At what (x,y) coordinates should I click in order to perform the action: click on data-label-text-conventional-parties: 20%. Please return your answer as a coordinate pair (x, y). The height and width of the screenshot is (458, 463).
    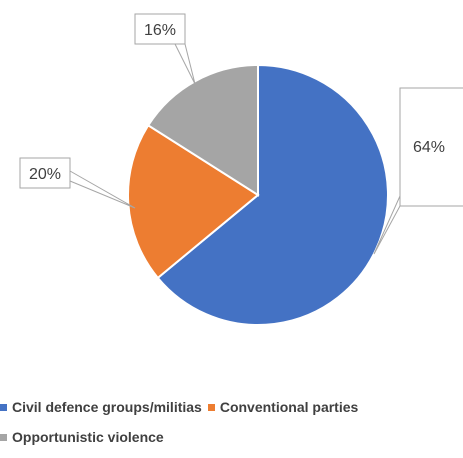
    Looking at the image, I should click on (45, 174).